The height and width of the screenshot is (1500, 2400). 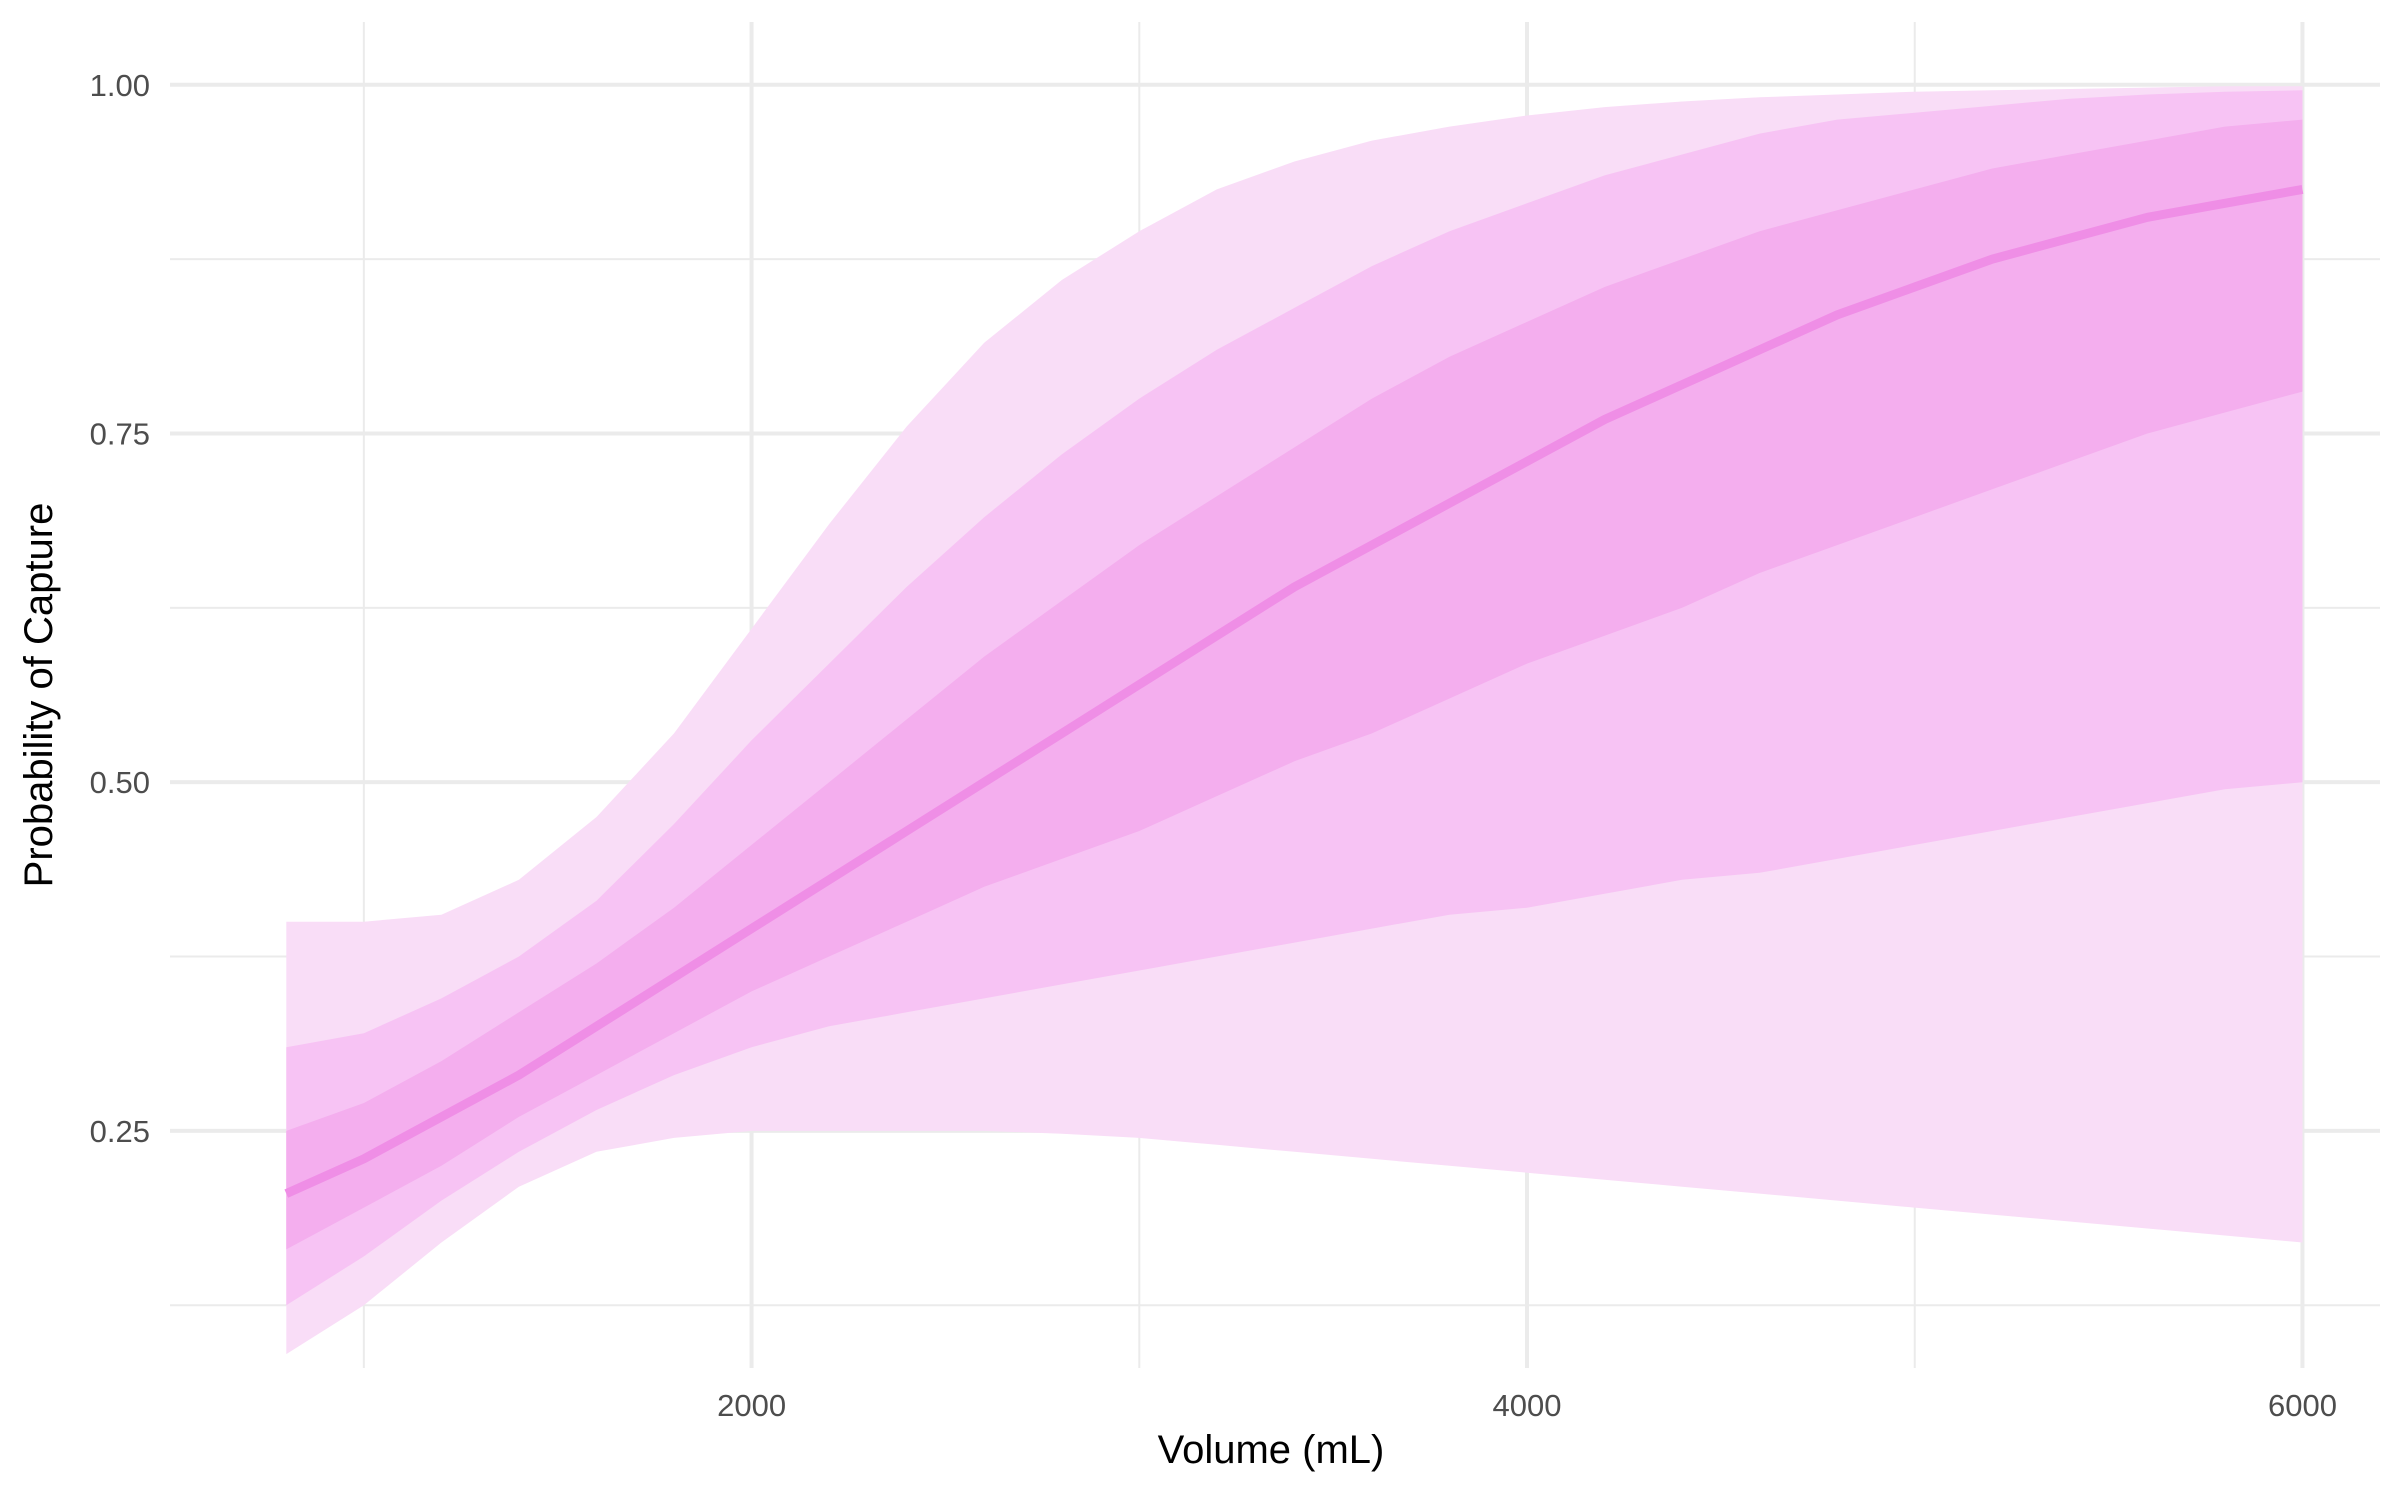 I want to click on x-axis-title: Volume (mL), so click(x=1271, y=1450).